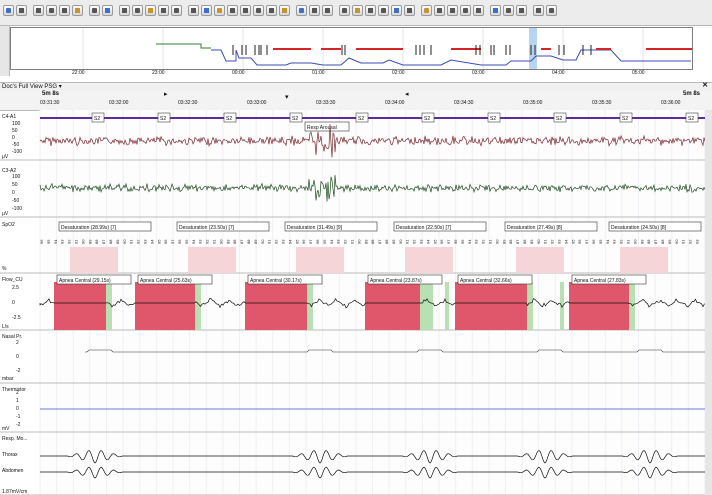  Describe the element at coordinates (124, 10) in the screenshot. I see `montage-icon-button` at that location.